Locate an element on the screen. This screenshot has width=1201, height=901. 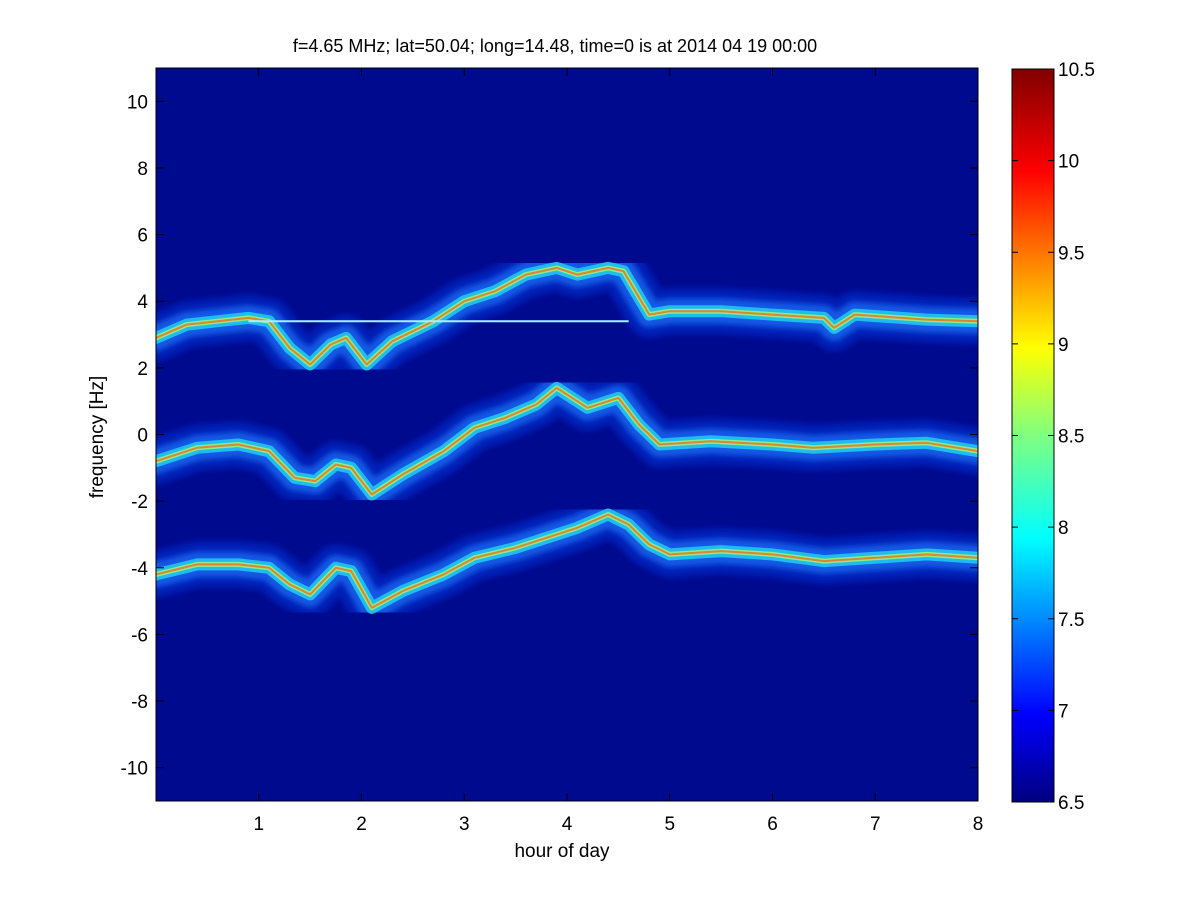
colorbar-tick-label: 8.5 is located at coordinates (1071, 437).